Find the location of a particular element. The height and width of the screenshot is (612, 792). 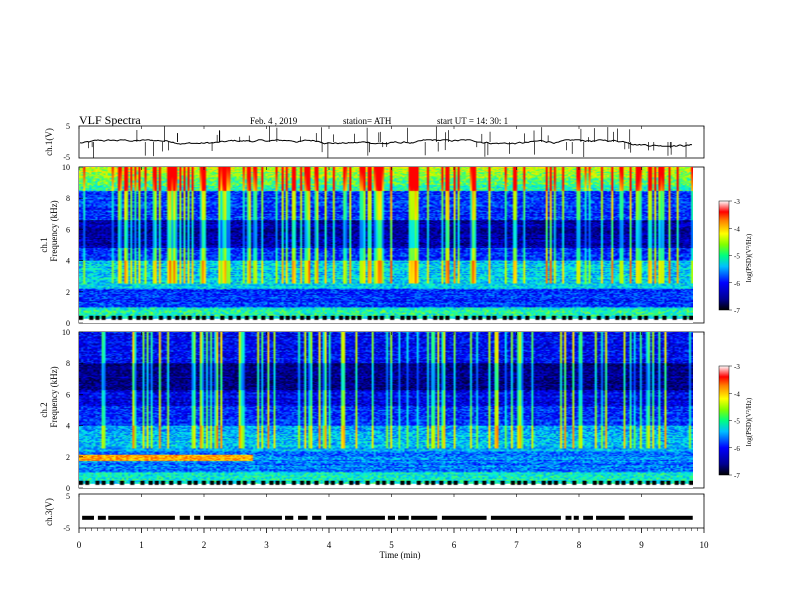

ch1-ytick-bottom: -5 is located at coordinates (66, 157).